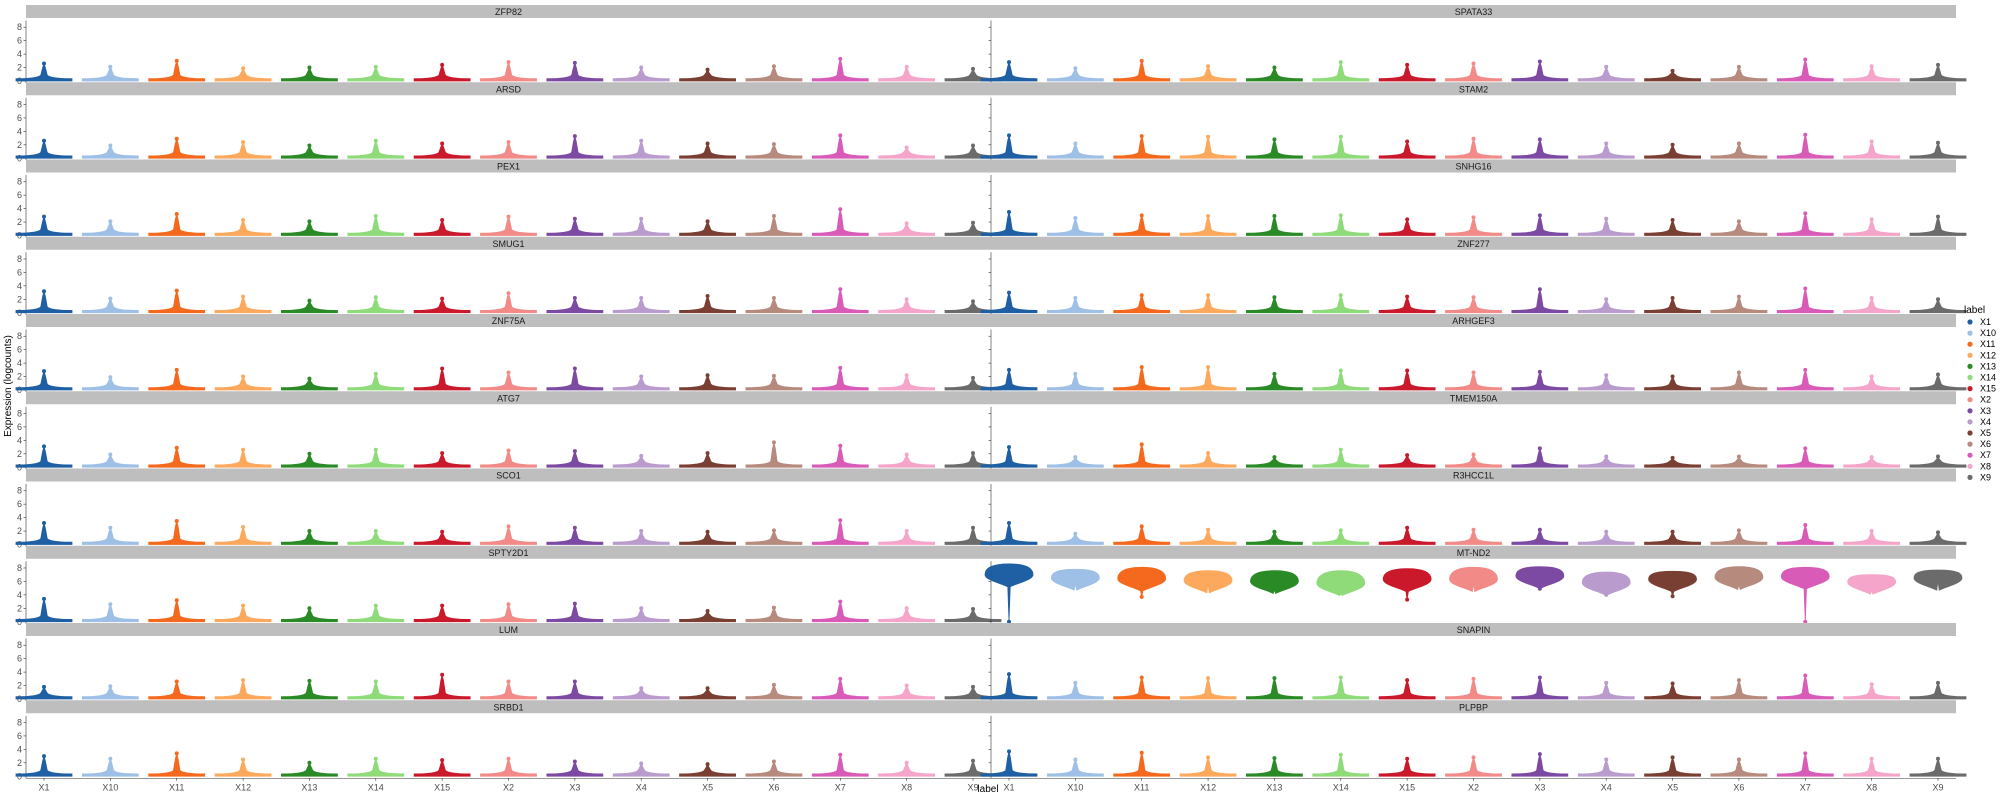 Image resolution: width=2000 pixels, height=805 pixels. Describe the element at coordinates (1473, 167) in the screenshot. I see `facet-label: SNHG16` at that location.